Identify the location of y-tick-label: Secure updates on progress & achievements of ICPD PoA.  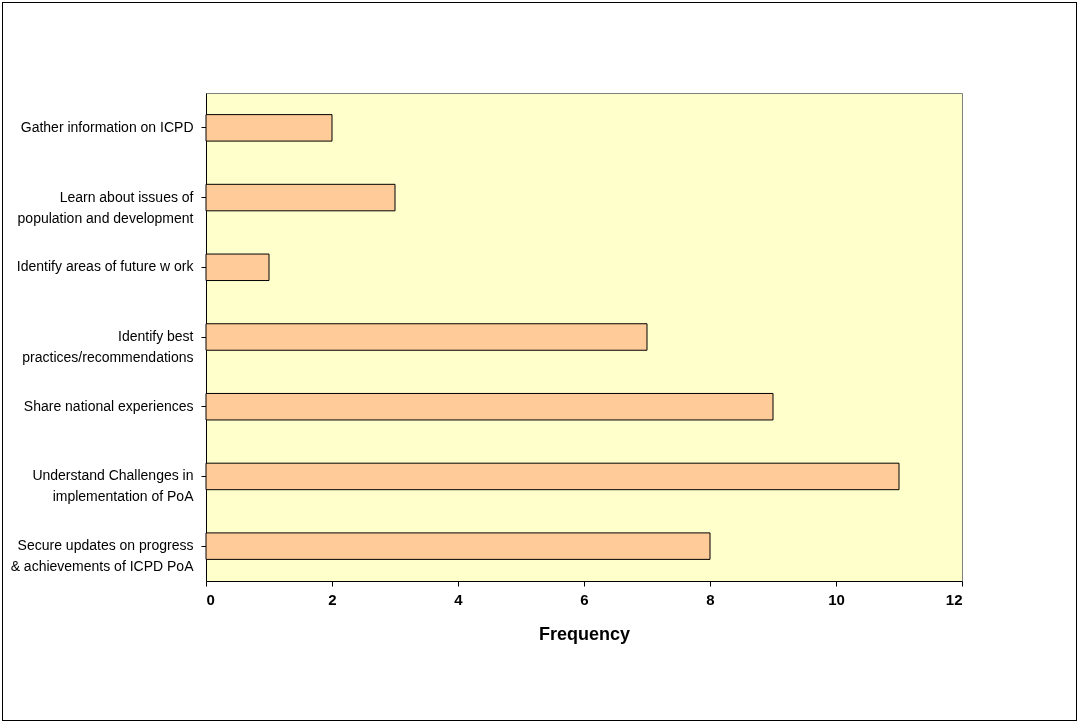
(102, 556).